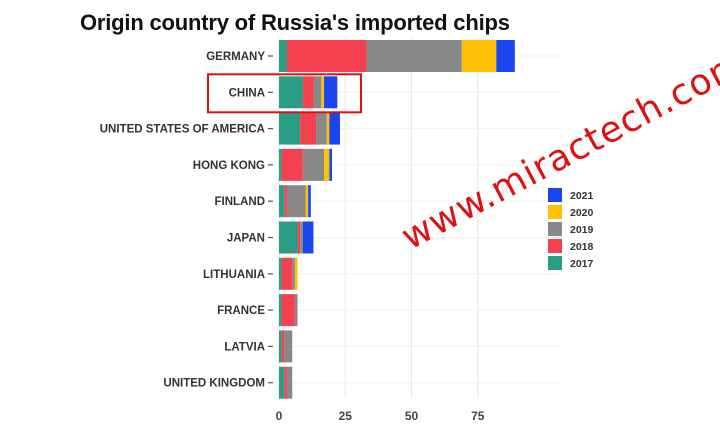 Image resolution: width=720 pixels, height=425 pixels. What do you see at coordinates (214, 384) in the screenshot?
I see `category-label: UNITED KINGDOM` at bounding box center [214, 384].